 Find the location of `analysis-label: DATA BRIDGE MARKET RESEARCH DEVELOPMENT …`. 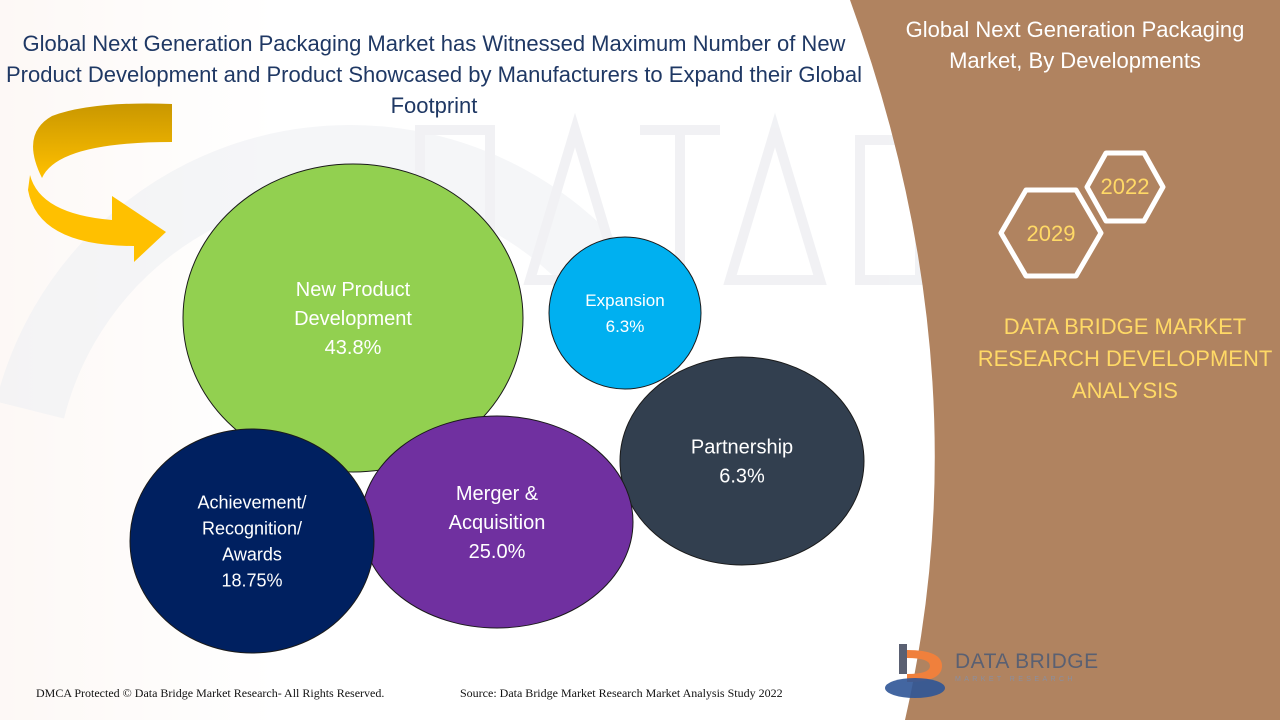

analysis-label: DATA BRIDGE MARKET RESEARCH DEVELOPMENT … is located at coordinates (1125, 358).